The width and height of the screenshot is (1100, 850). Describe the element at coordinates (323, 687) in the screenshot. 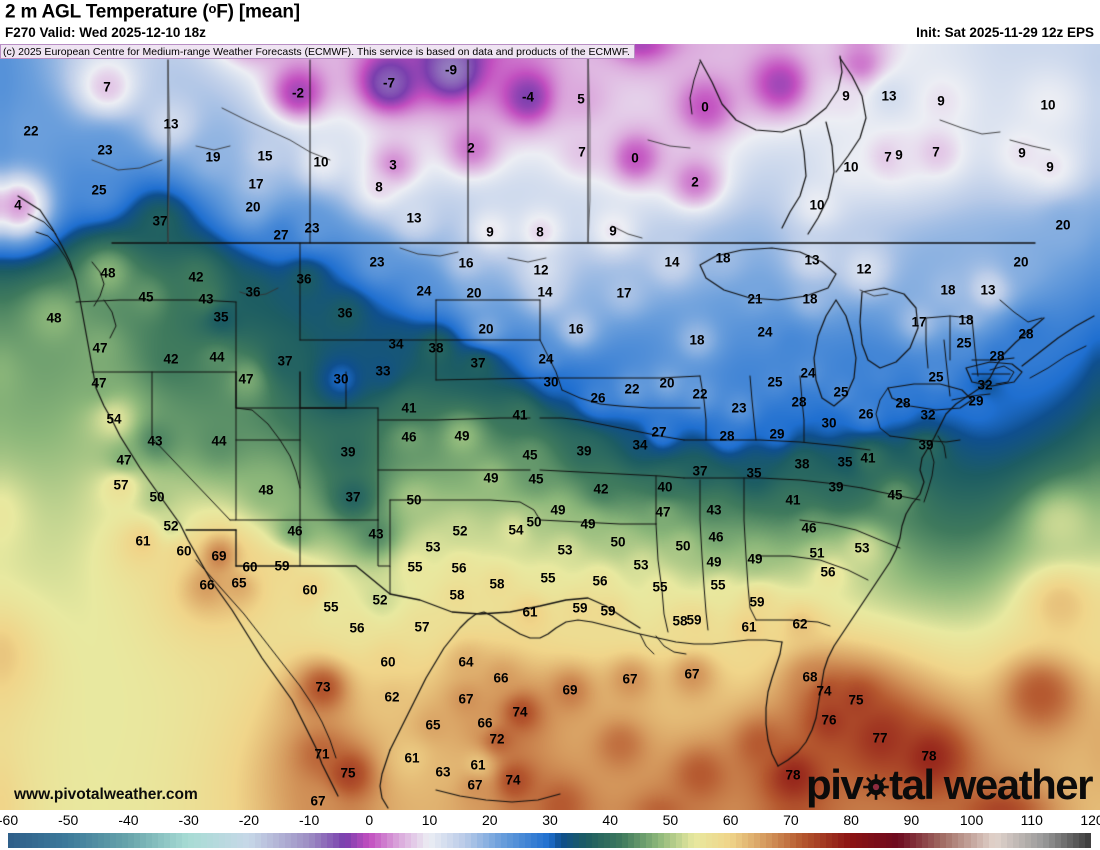

I see `temperature-value-label: 73` at that location.